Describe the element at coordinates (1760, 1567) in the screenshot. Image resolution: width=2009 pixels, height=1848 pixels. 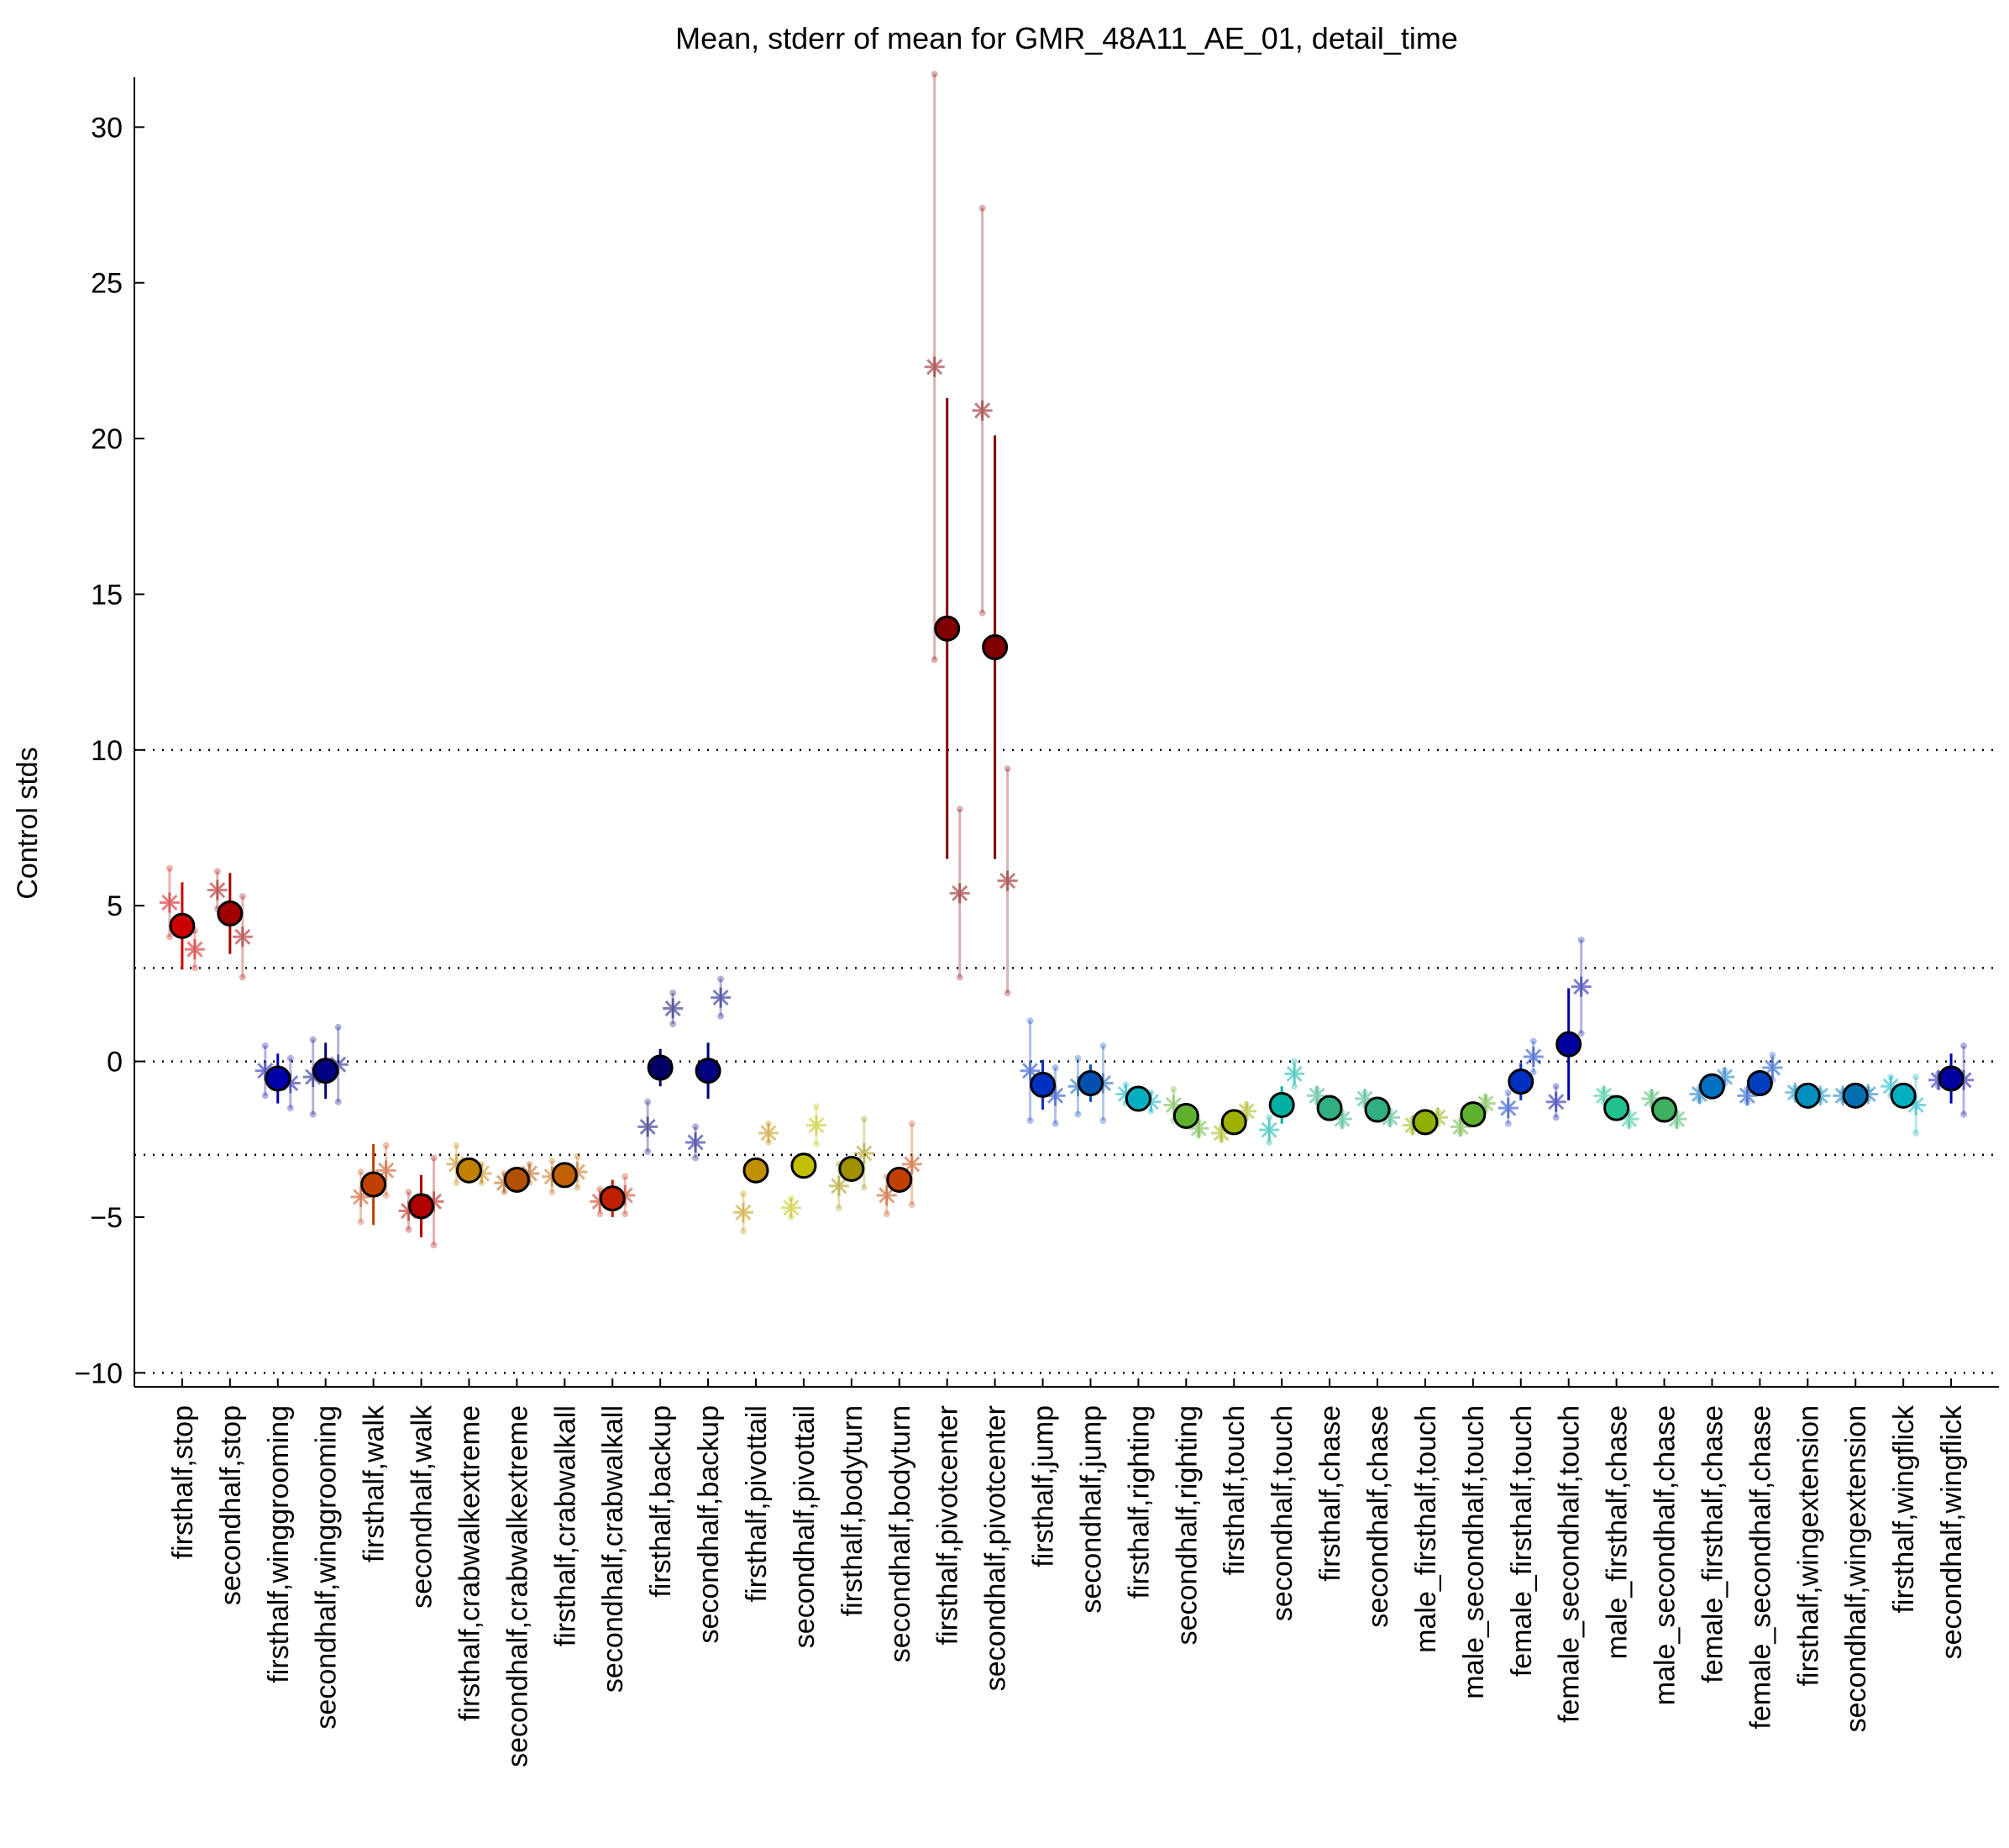
I see `x-tick-label: female_secondhalf,chase` at that location.